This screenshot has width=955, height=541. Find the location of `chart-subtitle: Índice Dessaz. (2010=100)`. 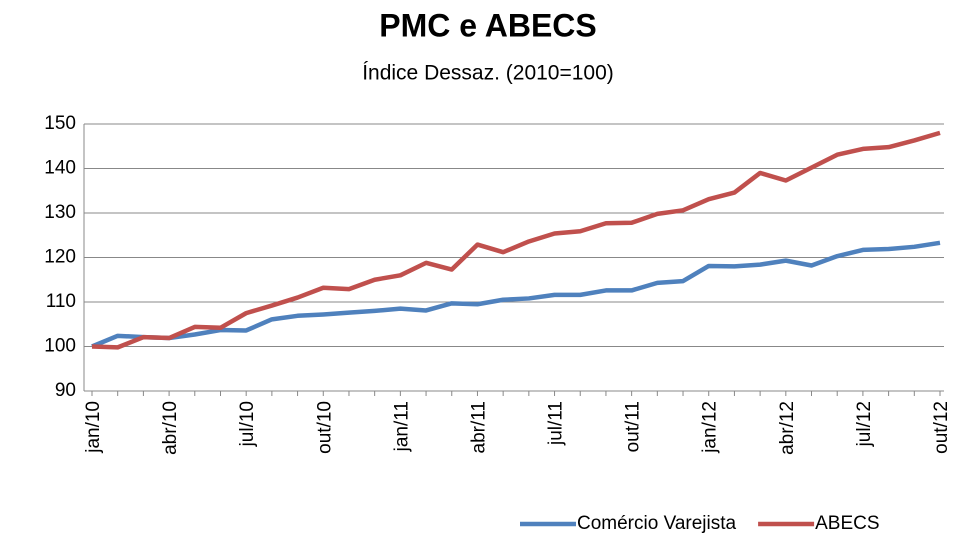

chart-subtitle: Índice Dessaz. (2010=100) is located at coordinates (488, 73).